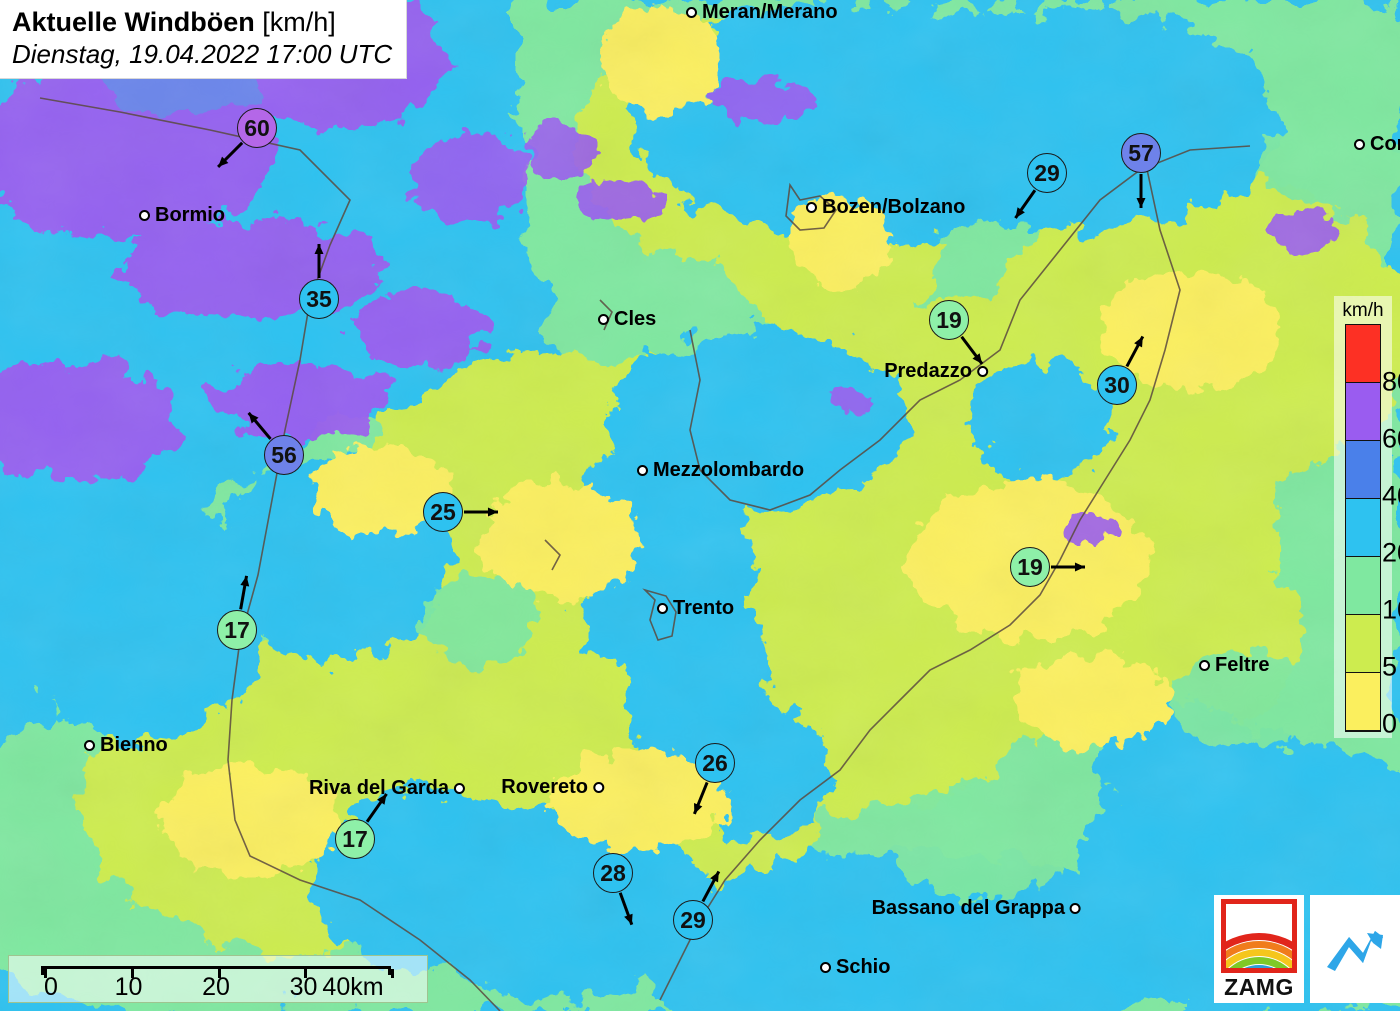  Describe the element at coordinates (1307, 949) in the screenshot. I see `logo-group: ZAMG` at that location.